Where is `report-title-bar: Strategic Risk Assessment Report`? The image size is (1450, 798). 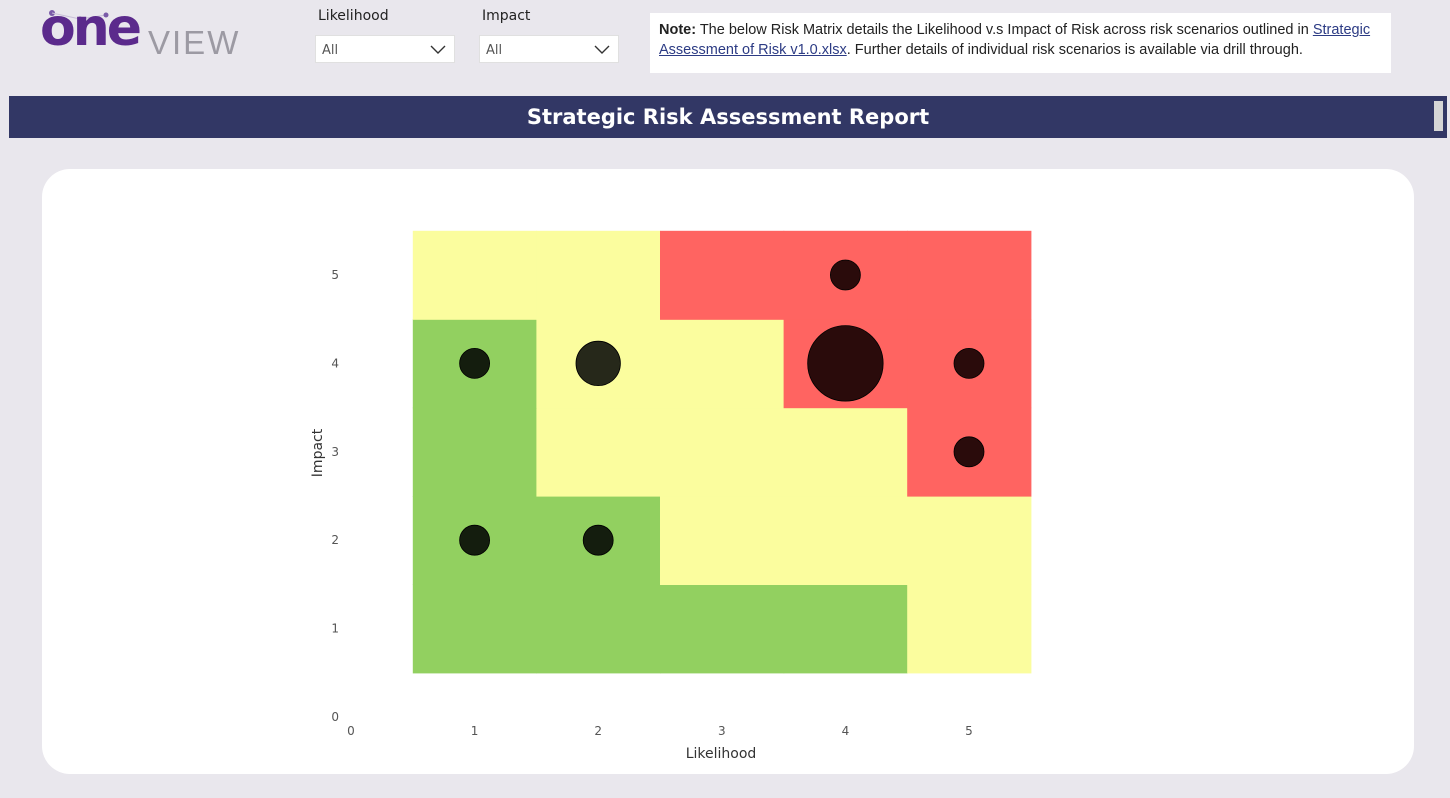
report-title-bar: Strategic Risk Assessment Report is located at coordinates (728, 117).